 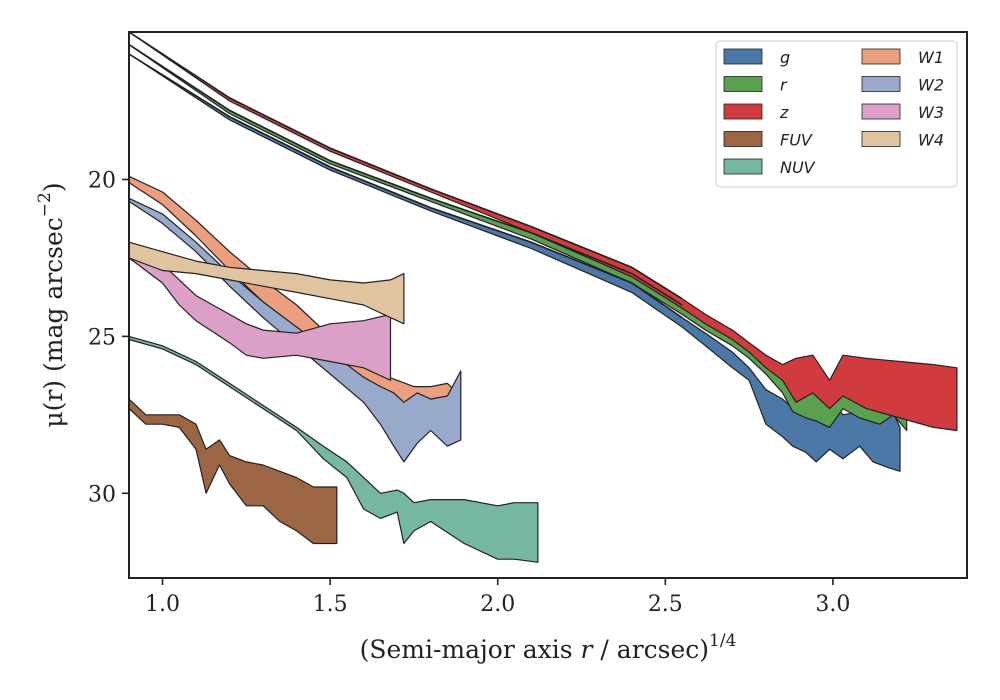 I want to click on x-axis-title-main: (Semi-major axis, so click(x=470, y=649).